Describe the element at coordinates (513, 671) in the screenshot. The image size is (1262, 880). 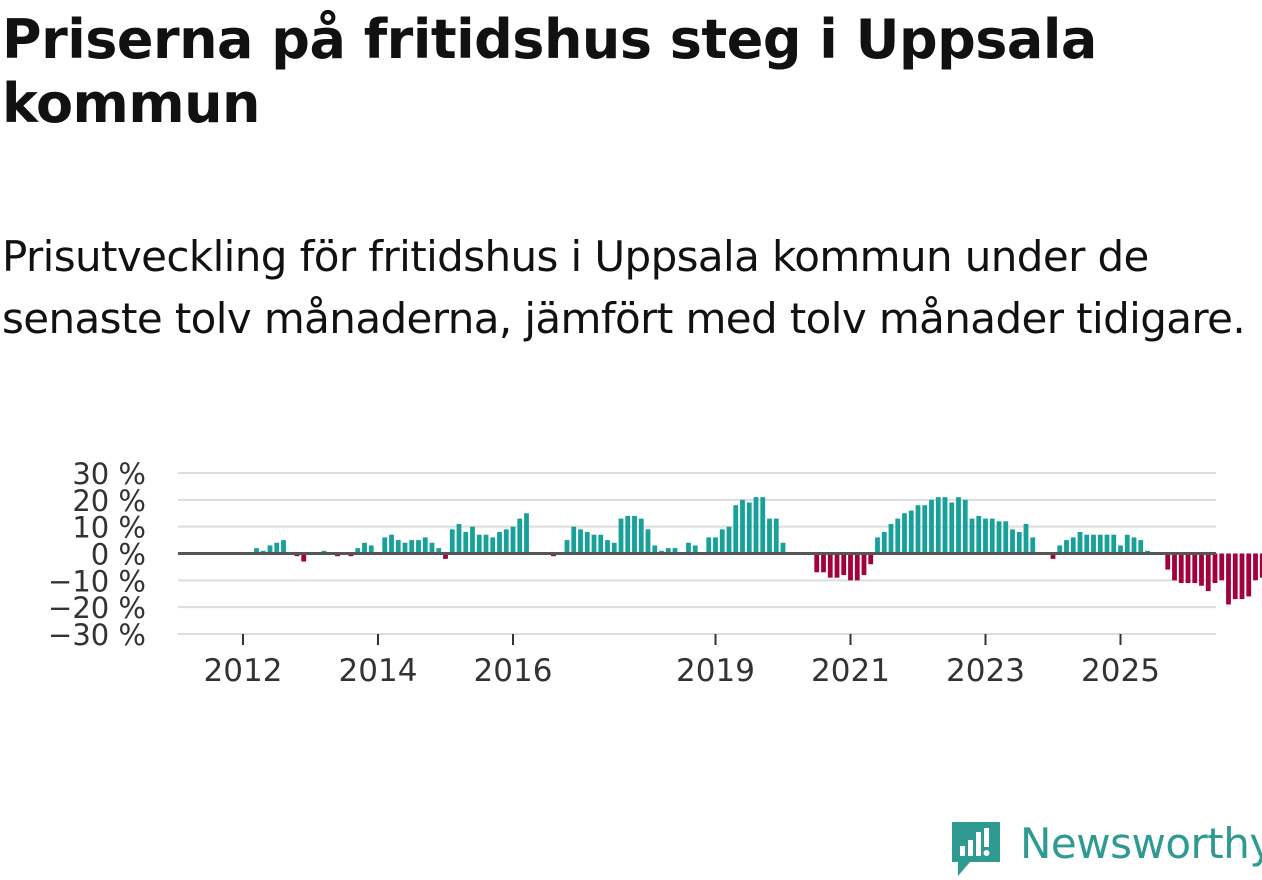
I see `x-tick-label: 2016` at that location.